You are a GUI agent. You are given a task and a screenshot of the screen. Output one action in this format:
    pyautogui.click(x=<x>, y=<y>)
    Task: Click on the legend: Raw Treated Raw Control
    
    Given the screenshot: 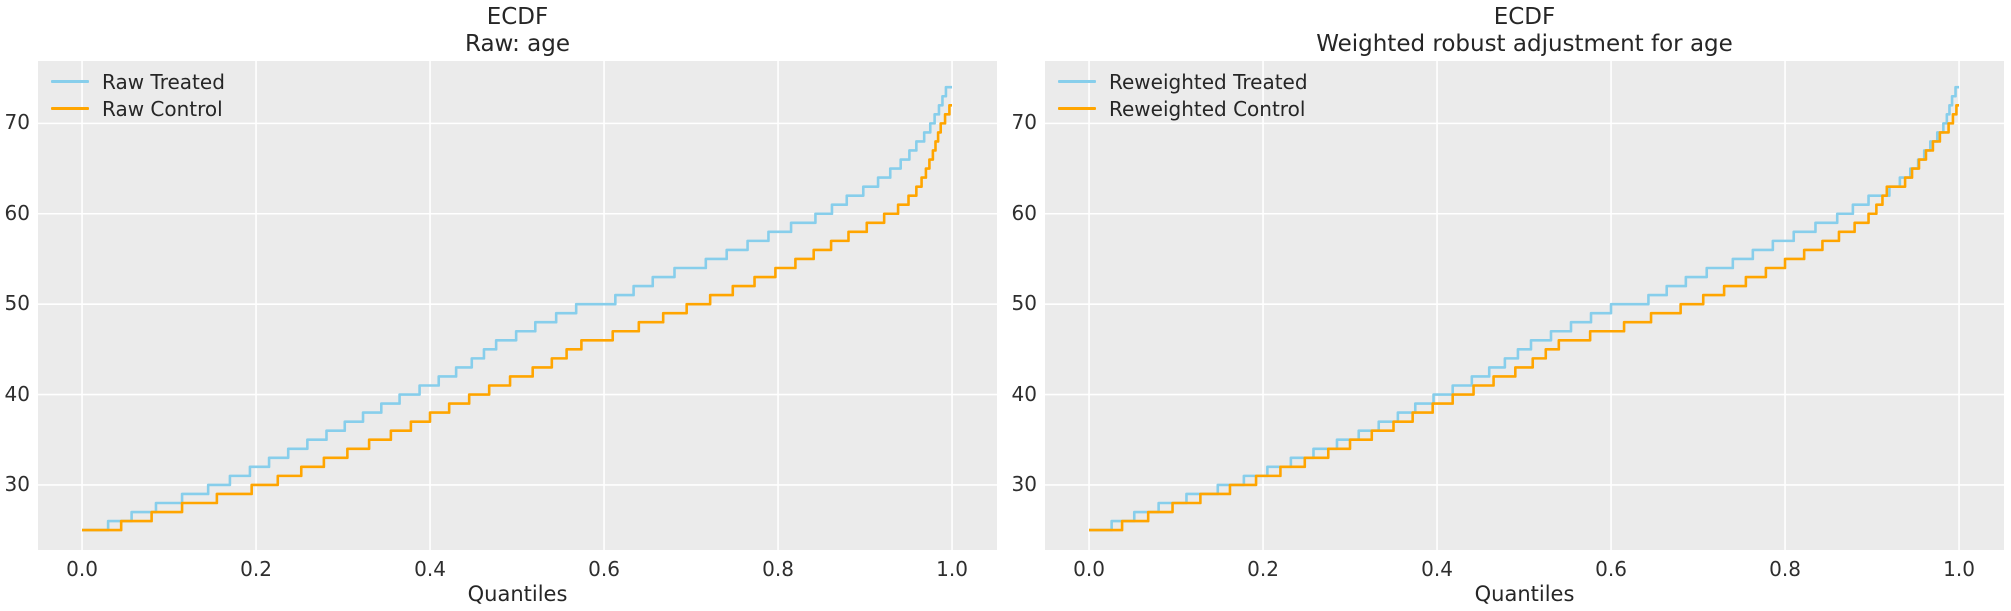 What is the action you would take?
    pyautogui.click(x=138, y=95)
    